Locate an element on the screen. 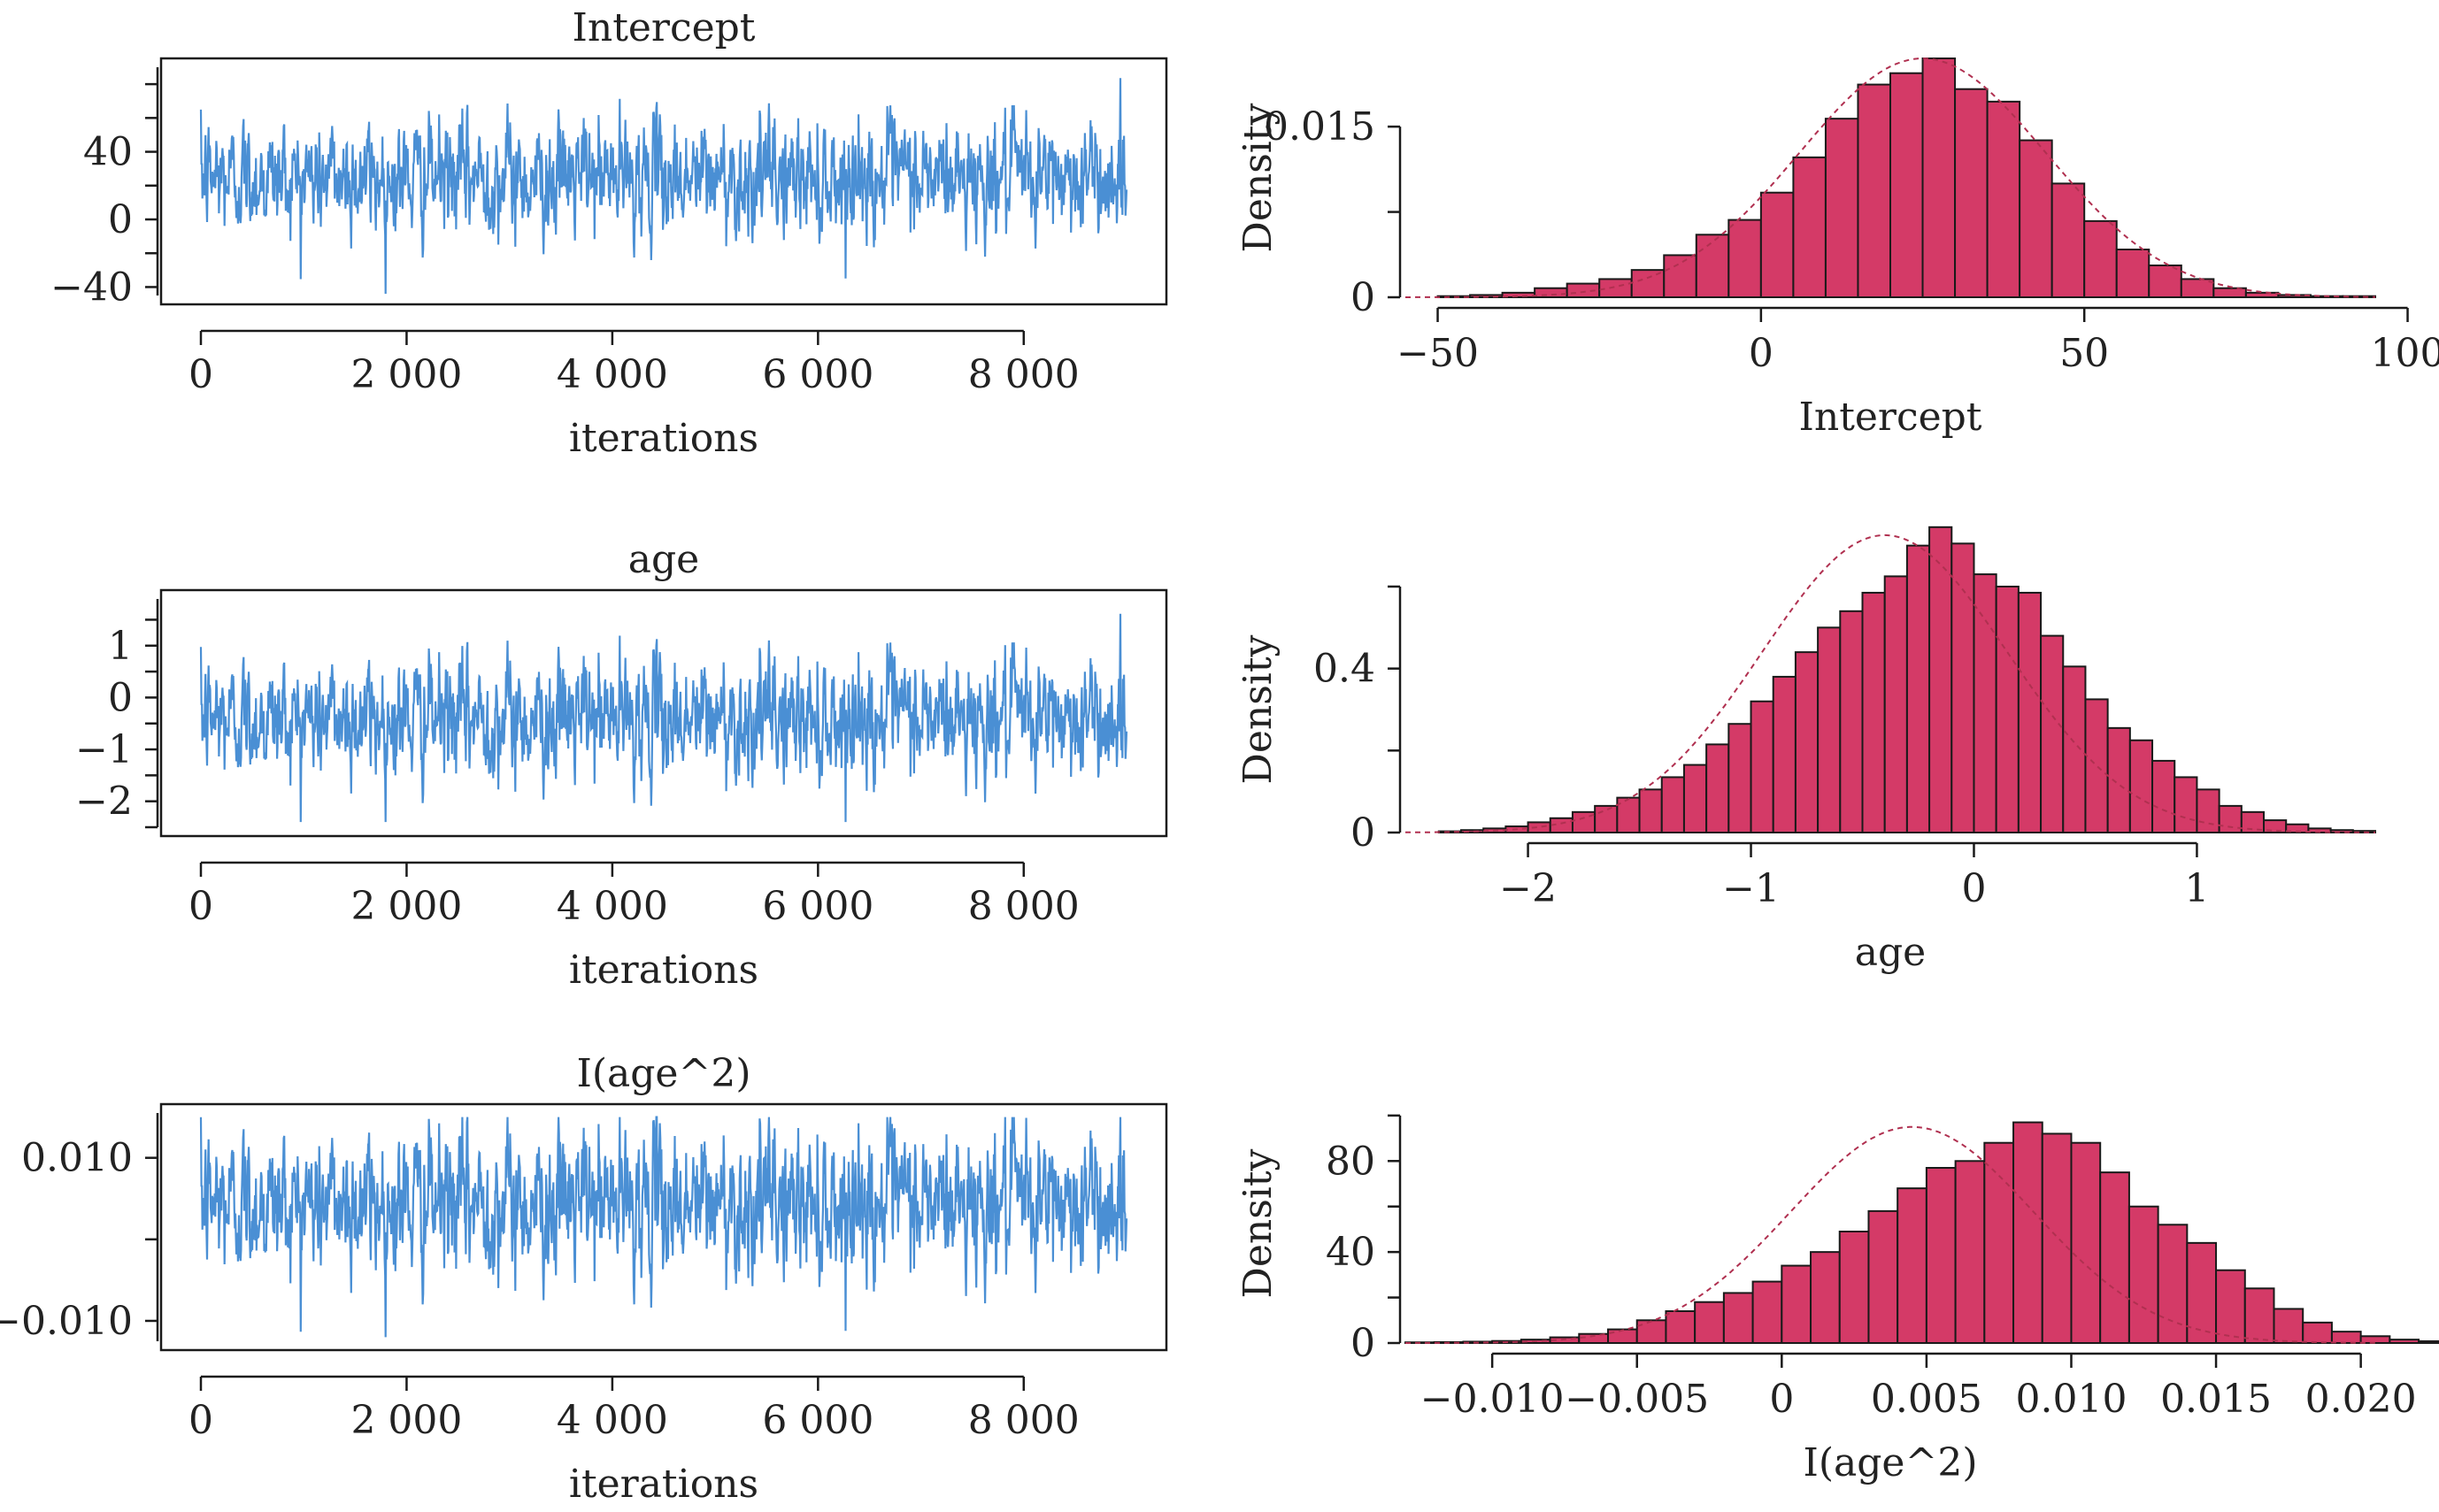 This screenshot has width=2439, height=1512. x-tick-label: −0.010 is located at coordinates (1492, 1399).